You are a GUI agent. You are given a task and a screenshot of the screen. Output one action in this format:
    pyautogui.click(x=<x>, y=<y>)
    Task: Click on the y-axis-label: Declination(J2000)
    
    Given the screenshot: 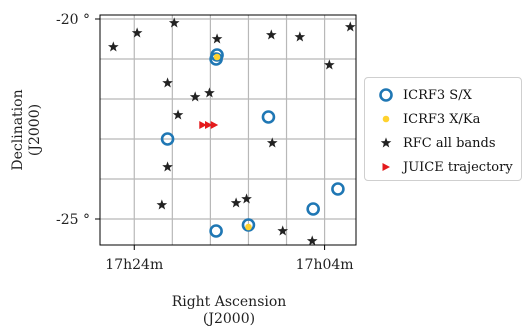 What is the action you would take?
    pyautogui.click(x=26, y=129)
    